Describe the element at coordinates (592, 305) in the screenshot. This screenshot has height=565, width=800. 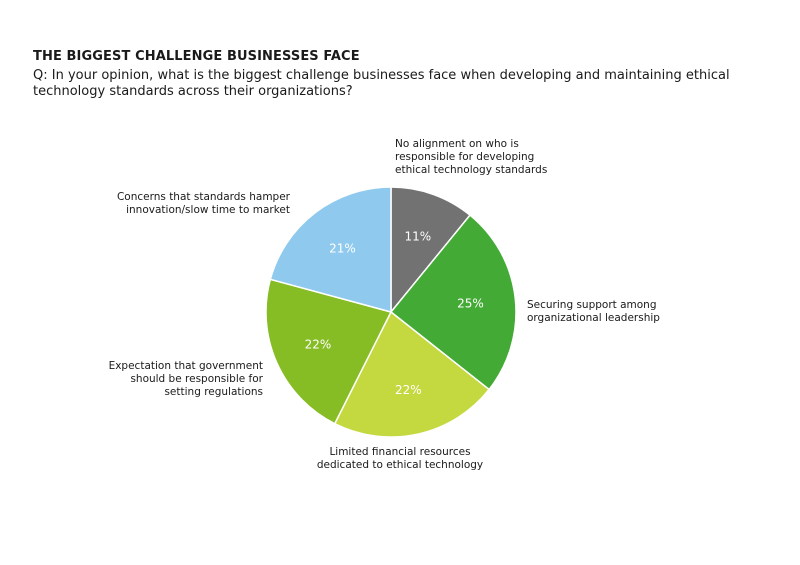
I see `category-label-line: Securing support among` at that location.